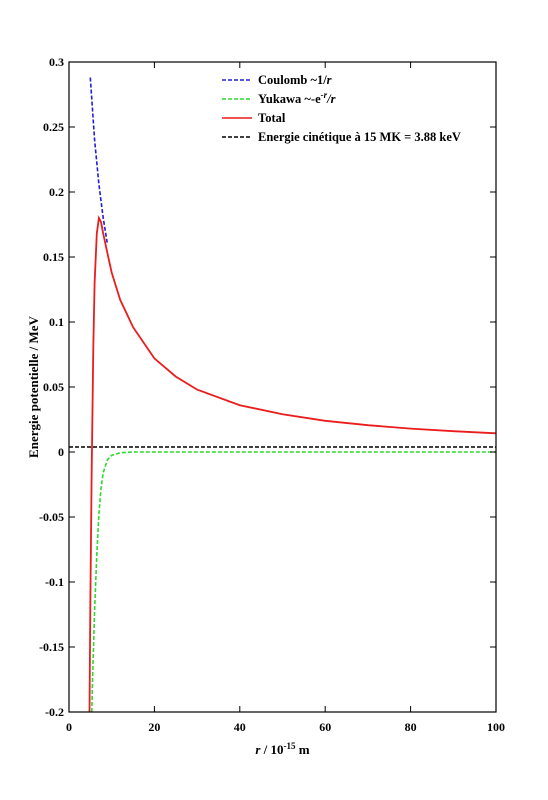  I want to click on x-tick-label: 40, so click(240, 727).